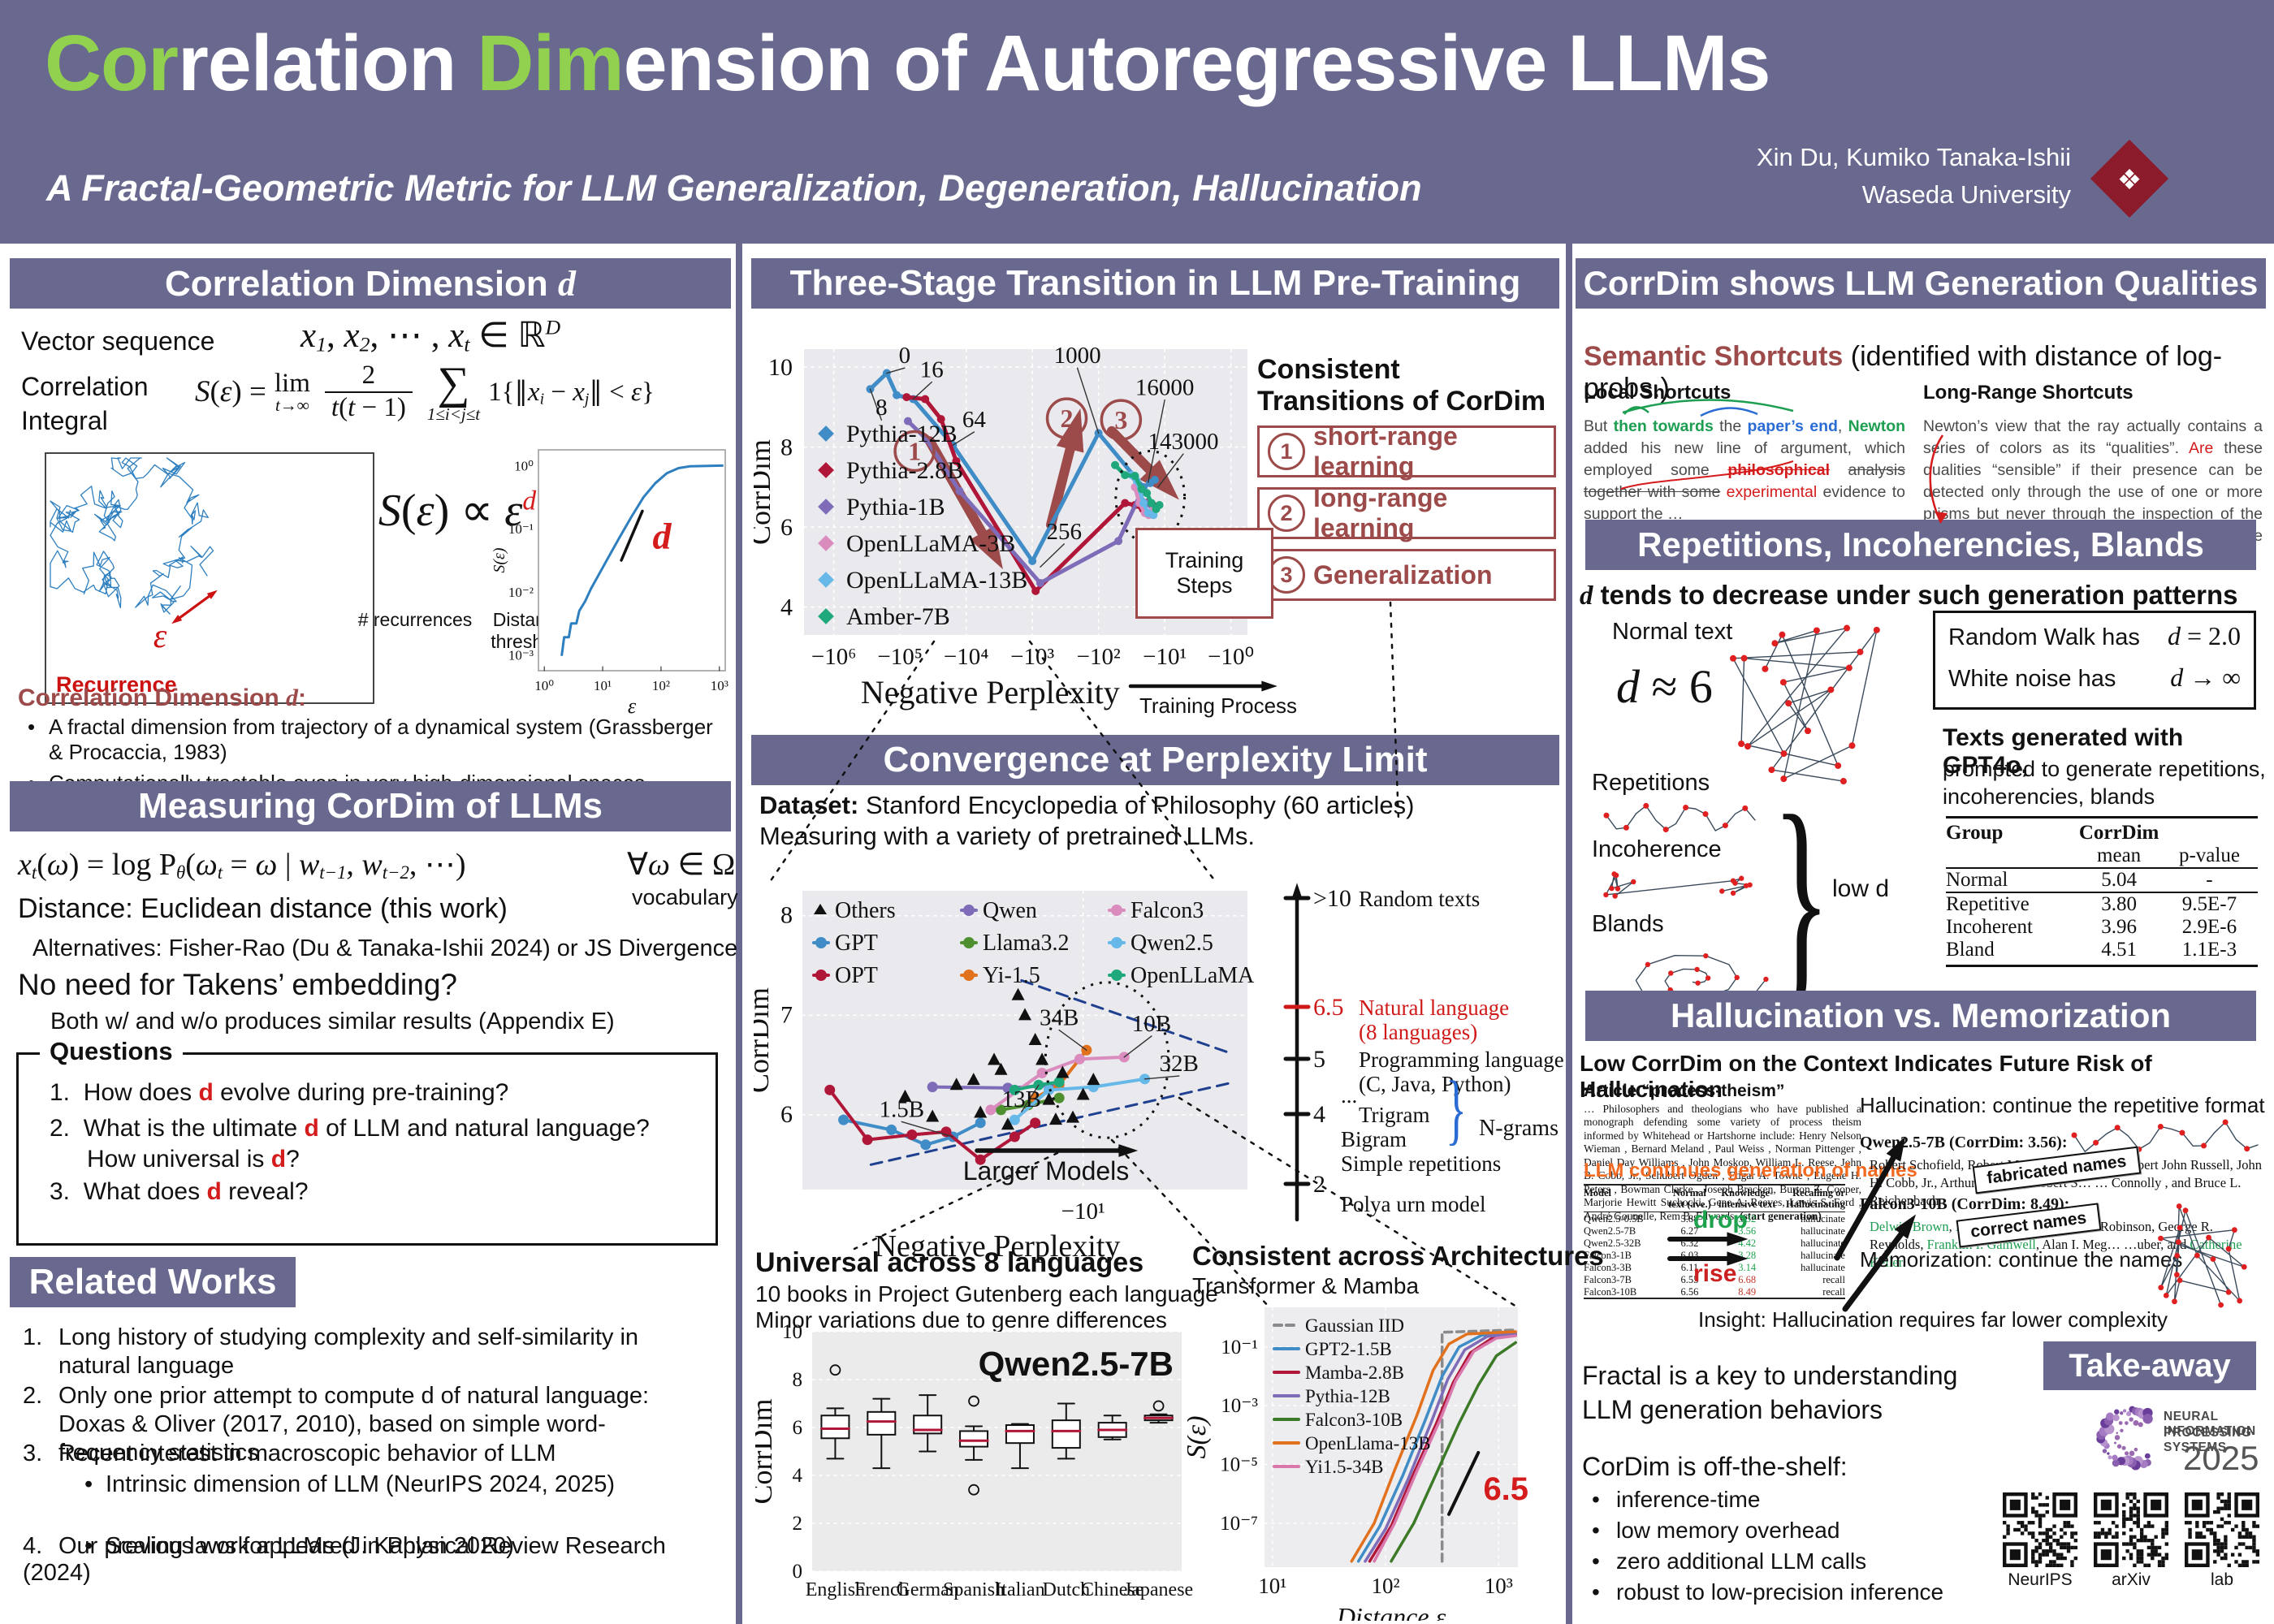 The height and width of the screenshot is (1624, 2274). What do you see at coordinates (1176, 1547) in the screenshot?
I see `related-works-item-3b: Scaling laws for LLMs (J. Kaplan 2020)` at bounding box center [1176, 1547].